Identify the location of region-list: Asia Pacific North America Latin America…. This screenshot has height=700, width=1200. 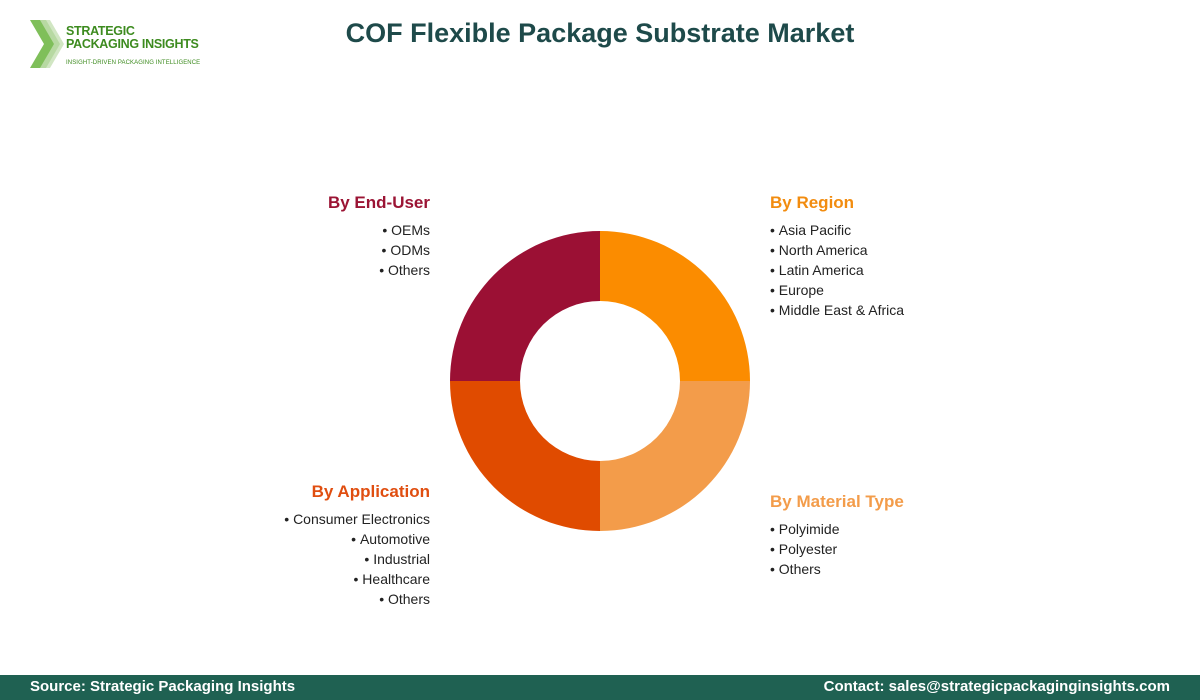
(837, 270).